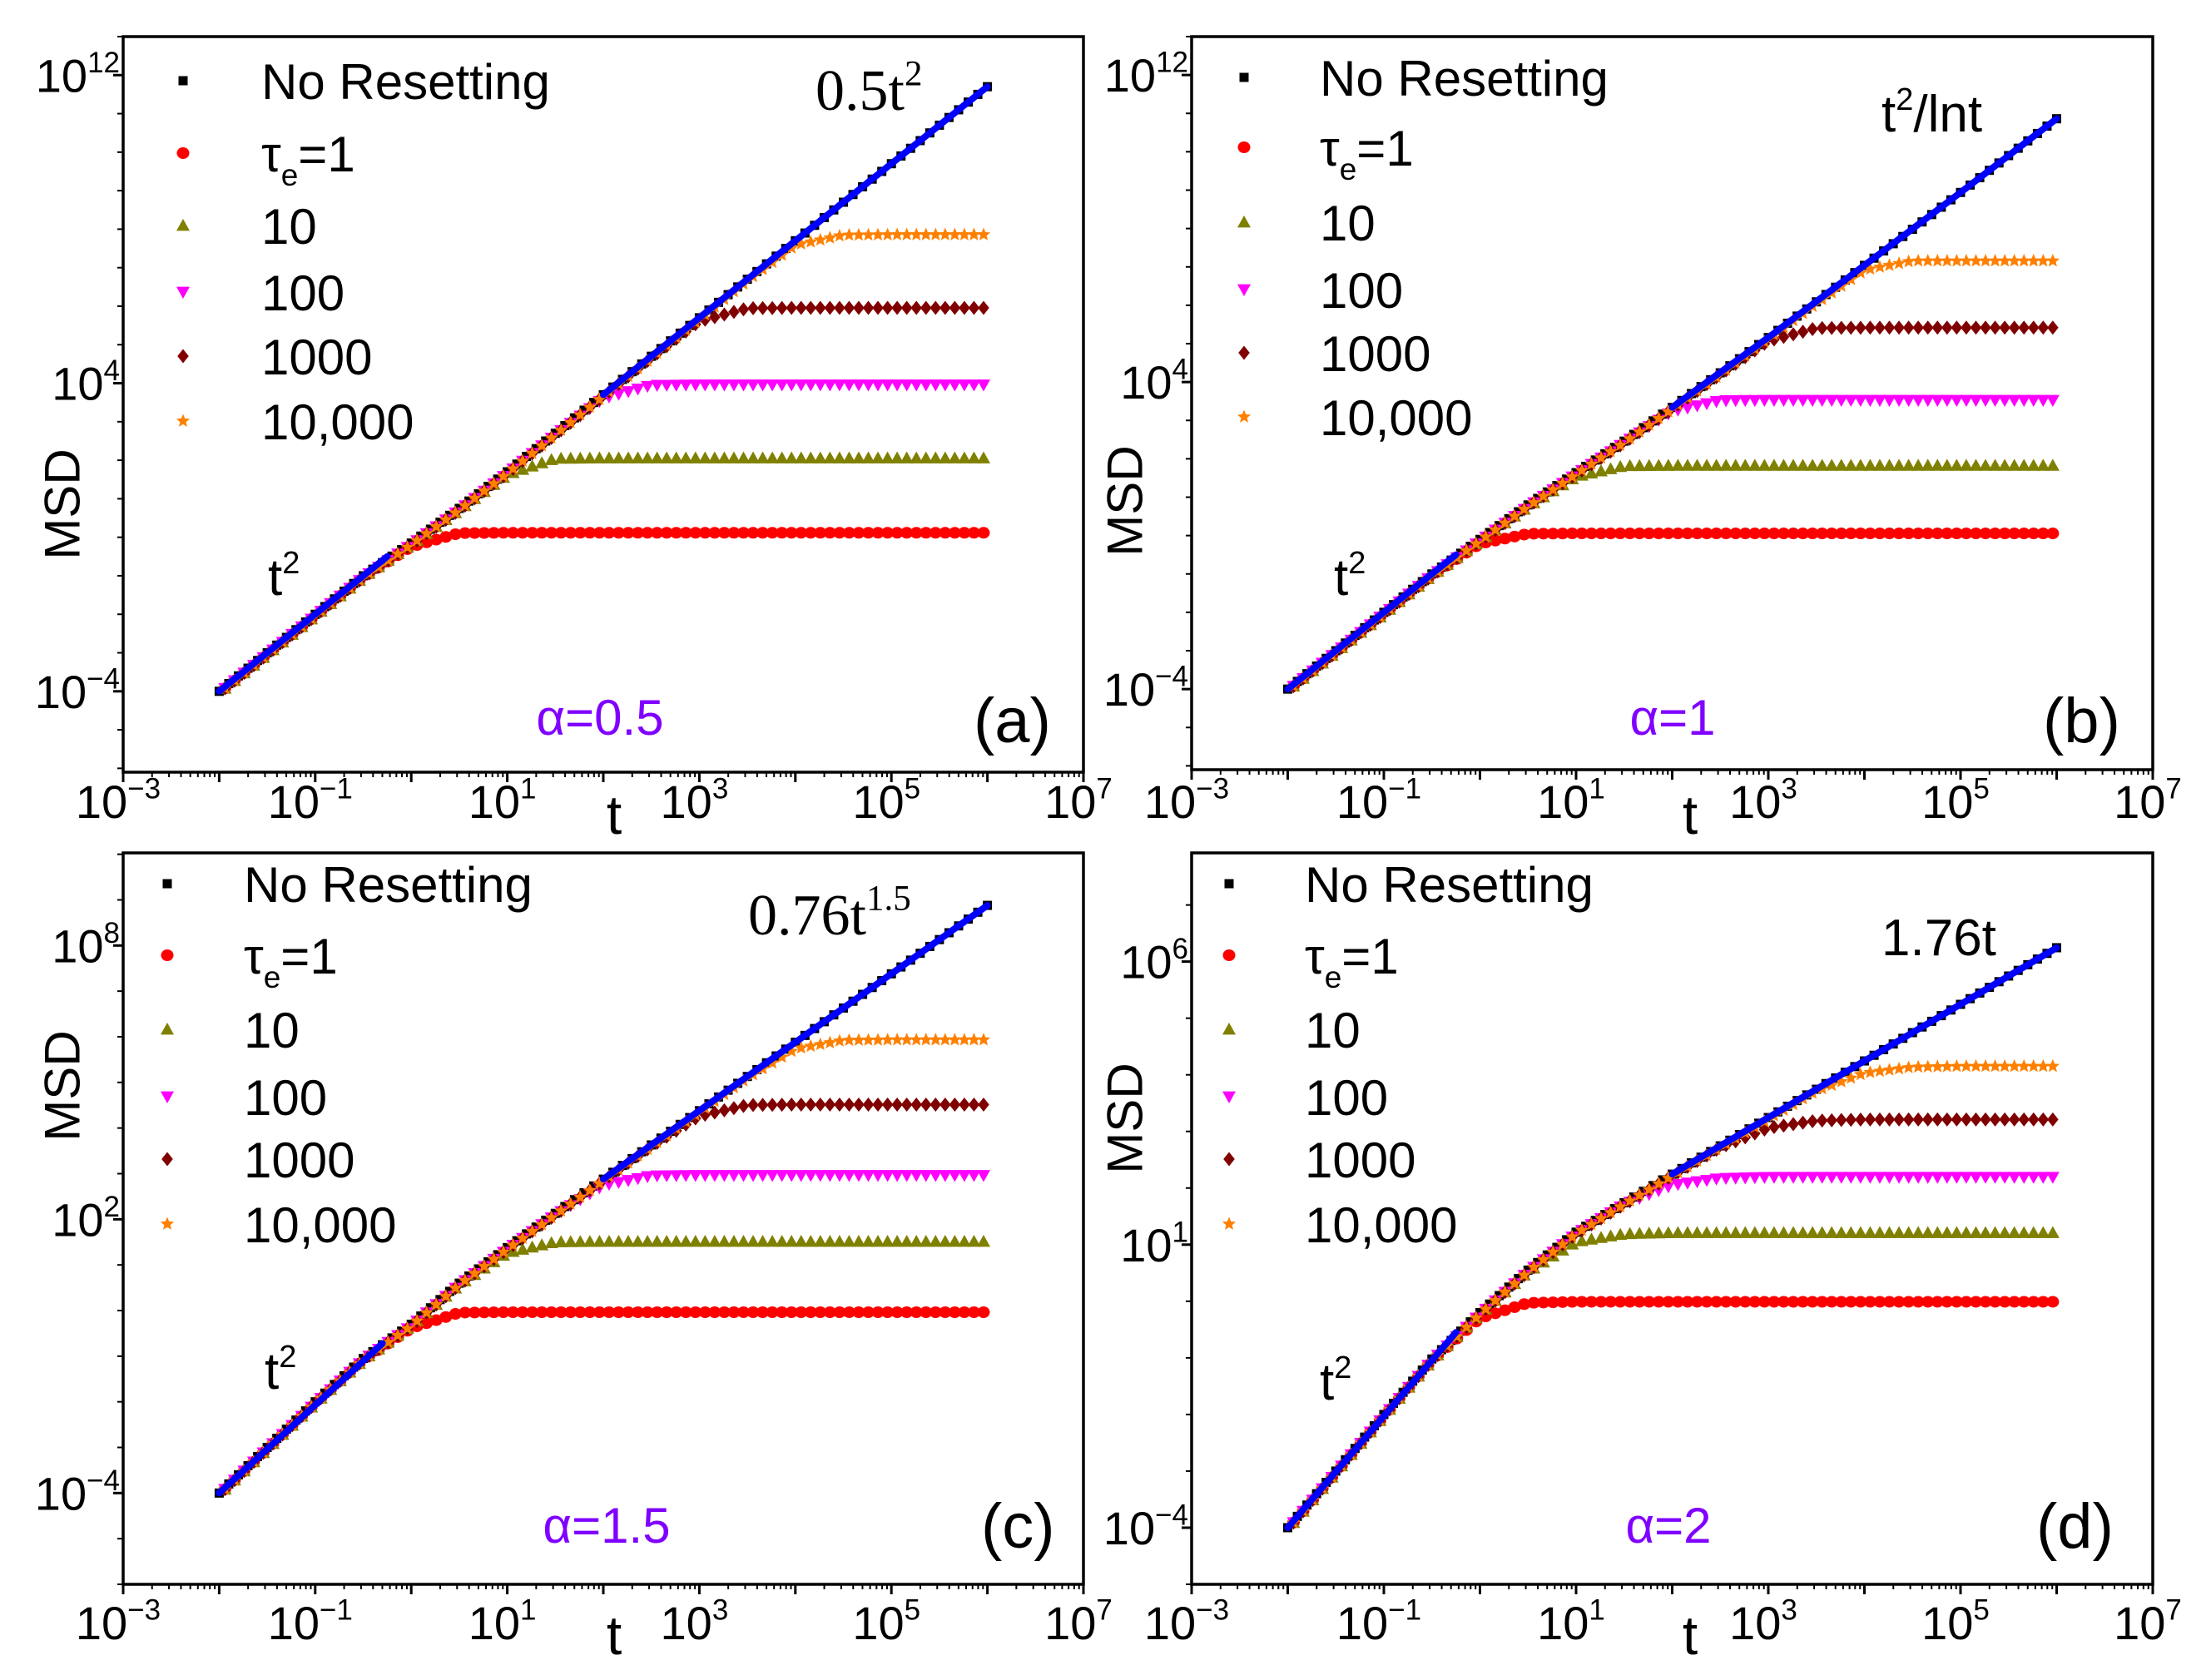  What do you see at coordinates (1244, 290) in the screenshot?
I see `legend-marker-triangle-down` at bounding box center [1244, 290].